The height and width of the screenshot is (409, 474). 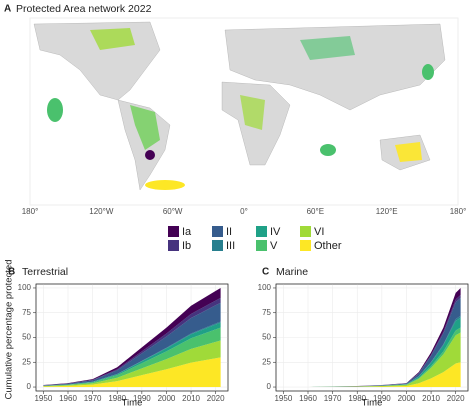 I want to click on chart-title: Marine, so click(x=292, y=272).